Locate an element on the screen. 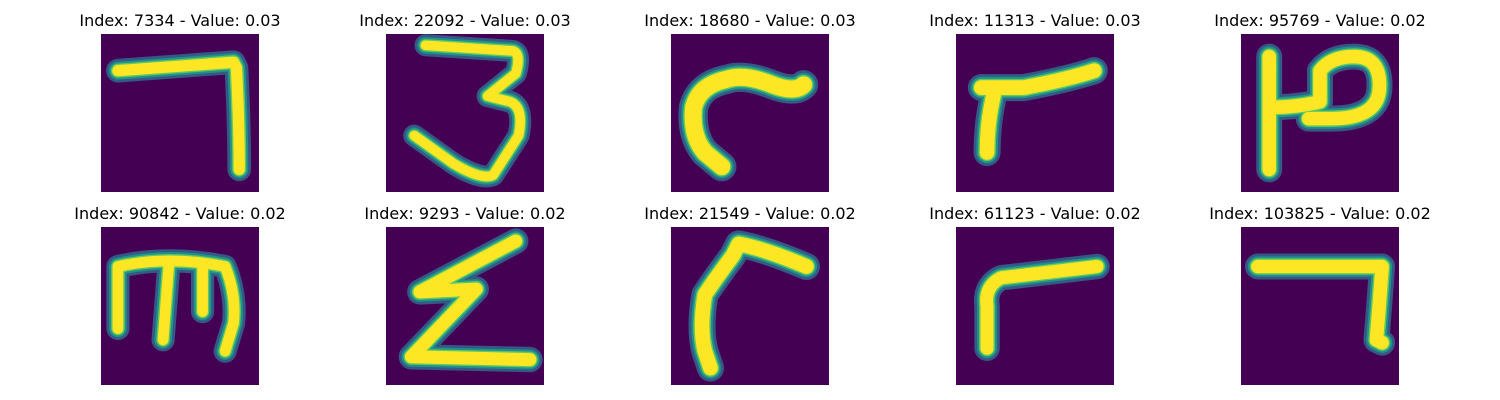  sample-panel: Index: 11313 - Value: 0.03 is located at coordinates (1035, 106).